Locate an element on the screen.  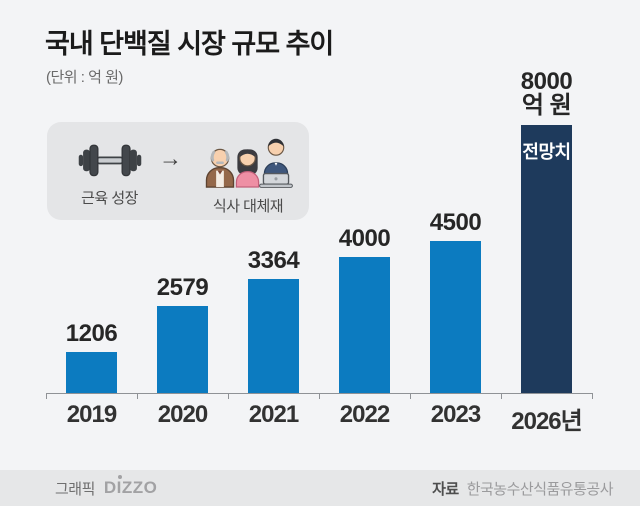
bar-slot: 4500 is located at coordinates (455, 231).